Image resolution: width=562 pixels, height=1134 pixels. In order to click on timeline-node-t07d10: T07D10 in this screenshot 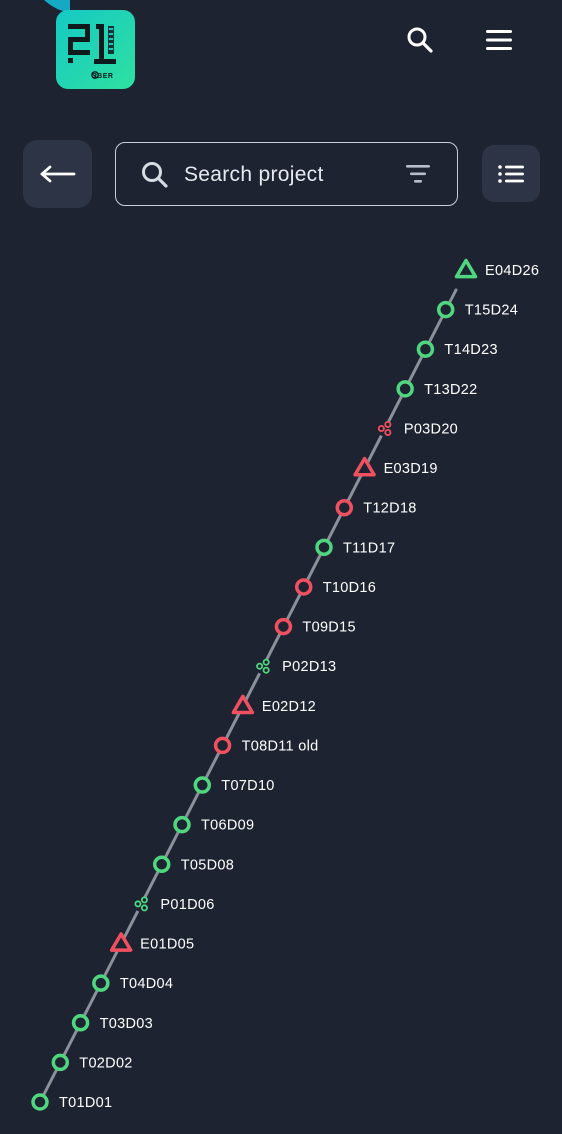, I will do `click(233, 785)`.